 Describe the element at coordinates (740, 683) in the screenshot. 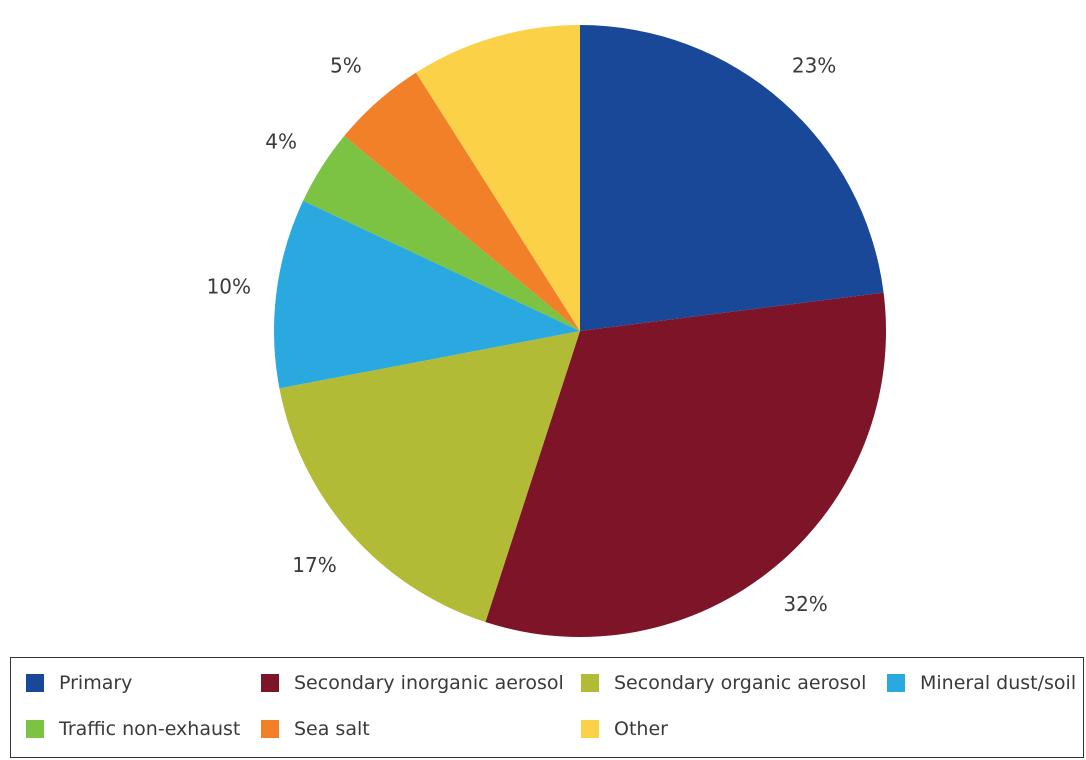

I see `legend-label-secondary-organic-aerosol: Secondary organic aerosol` at that location.